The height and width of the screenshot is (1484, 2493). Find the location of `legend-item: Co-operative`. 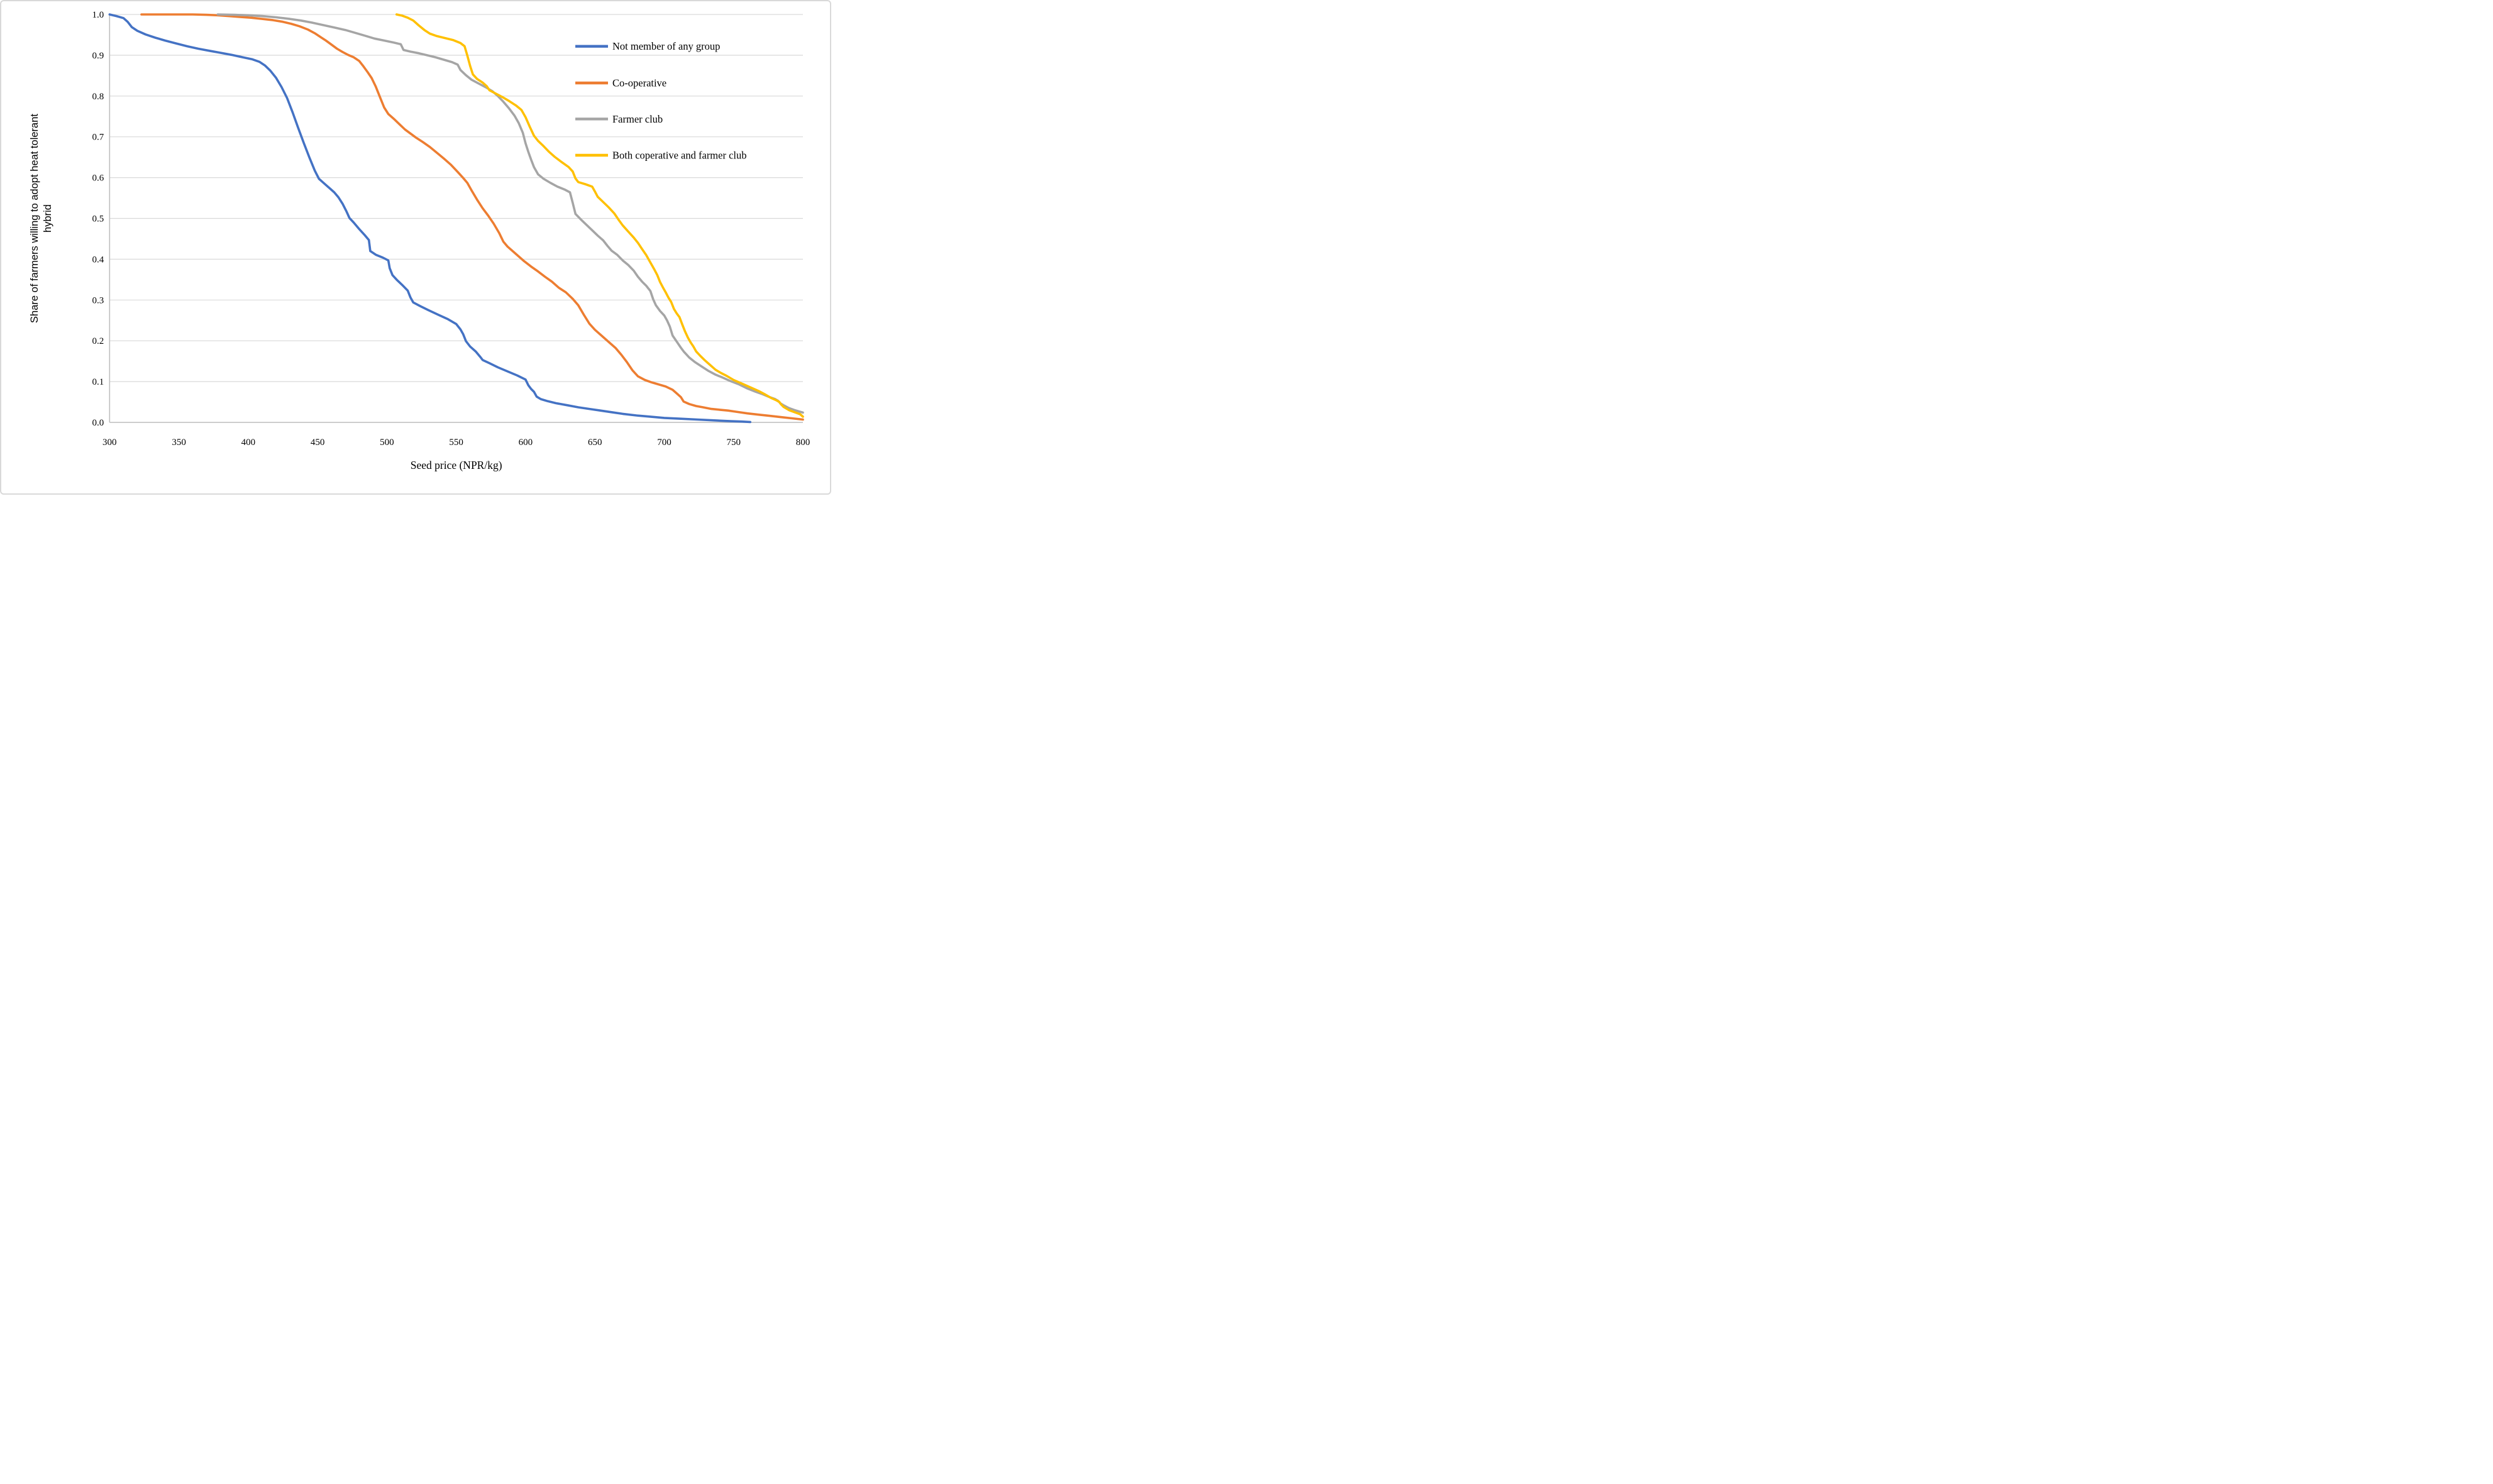

legend-item: Co-operative is located at coordinates (620, 83).